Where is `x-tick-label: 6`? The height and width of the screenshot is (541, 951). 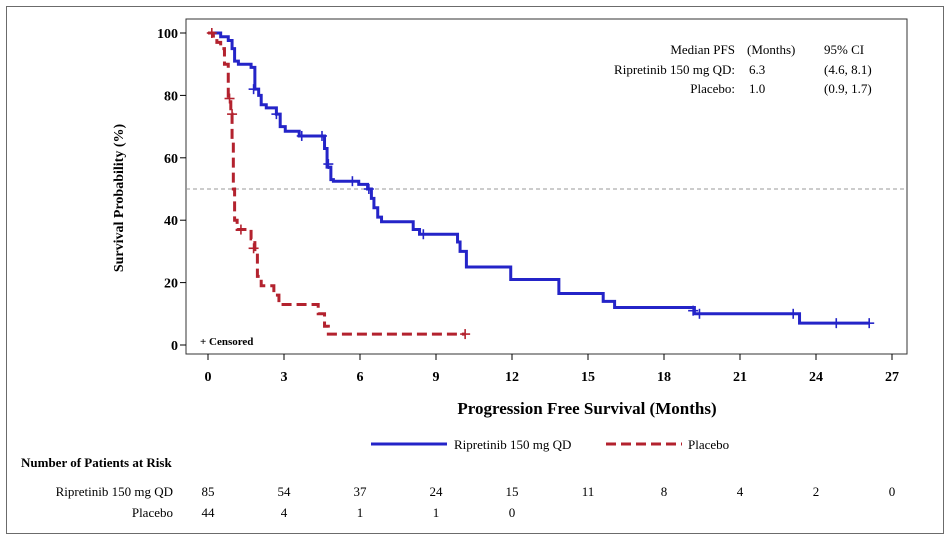 x-tick-label: 6 is located at coordinates (360, 377).